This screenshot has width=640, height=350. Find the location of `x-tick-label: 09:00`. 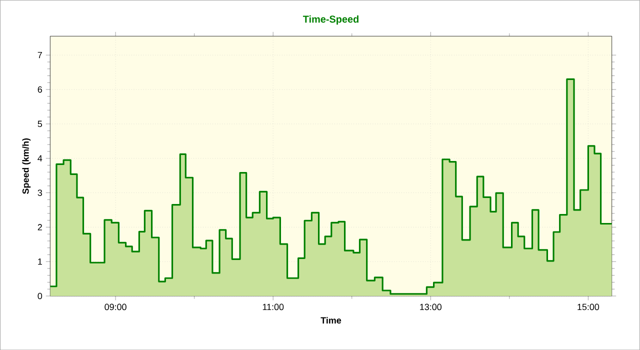

x-tick-label: 09:00 is located at coordinates (115, 307).